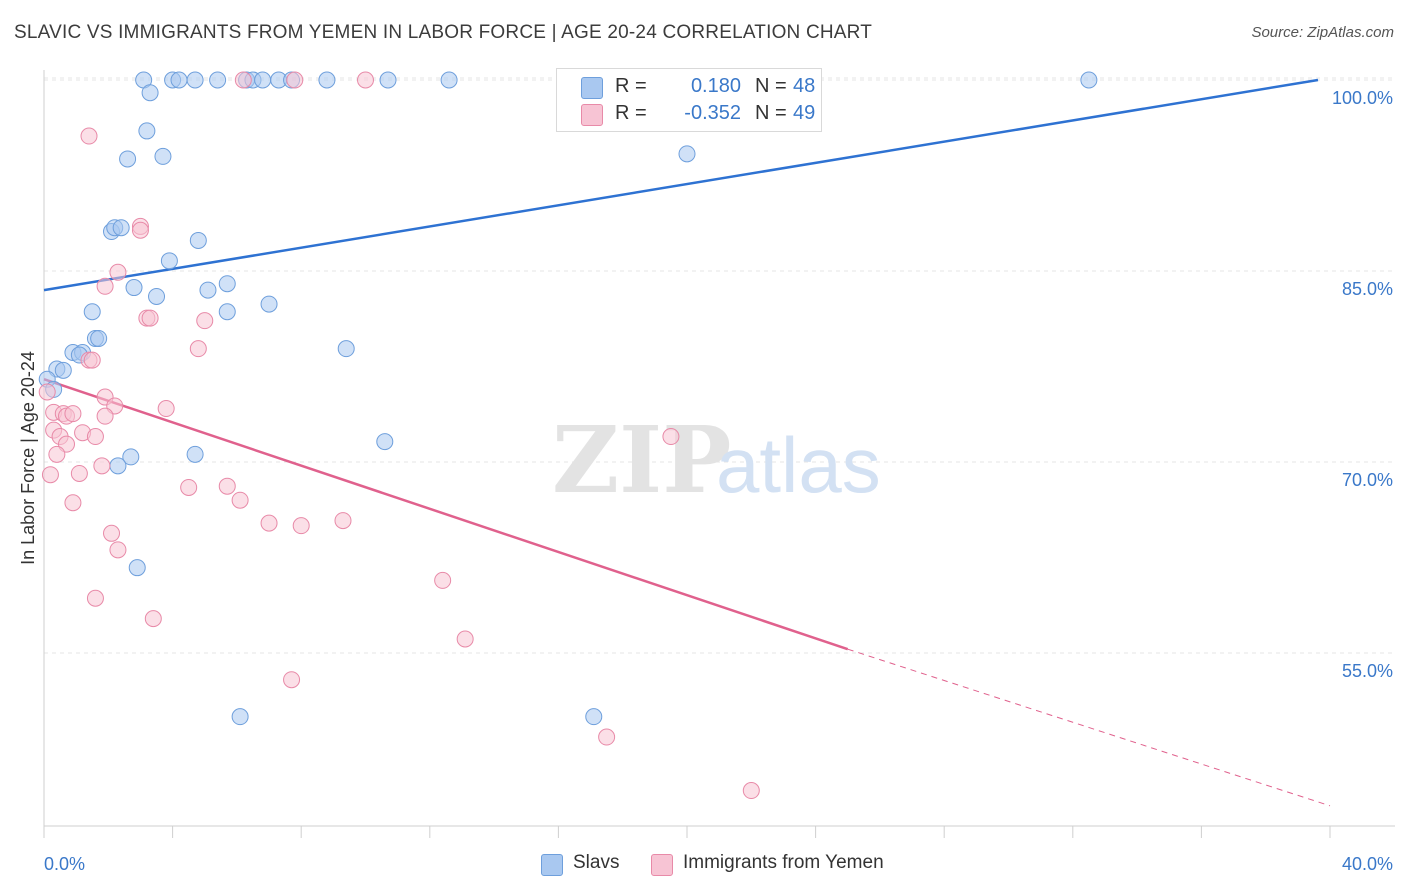  I want to click on correlation-legend: R = 0.180 N = 48 R = -0.352 N = 49, so click(689, 100).